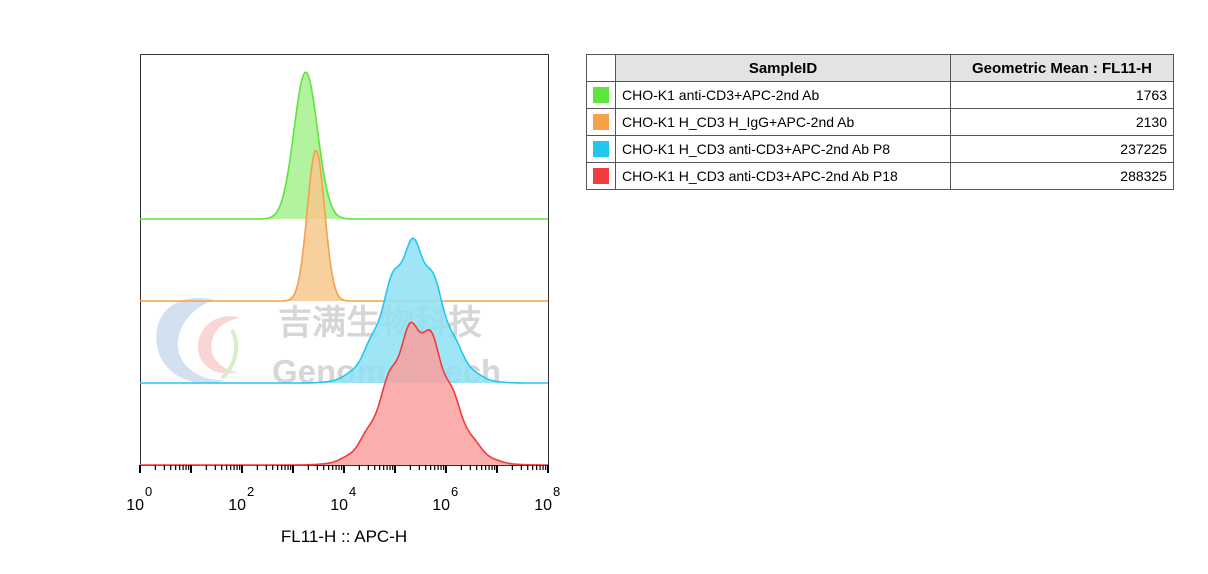 This screenshot has width=1208, height=574. Describe the element at coordinates (1062, 122) in the screenshot. I see `geometric-mean-cell: 2130` at that location.